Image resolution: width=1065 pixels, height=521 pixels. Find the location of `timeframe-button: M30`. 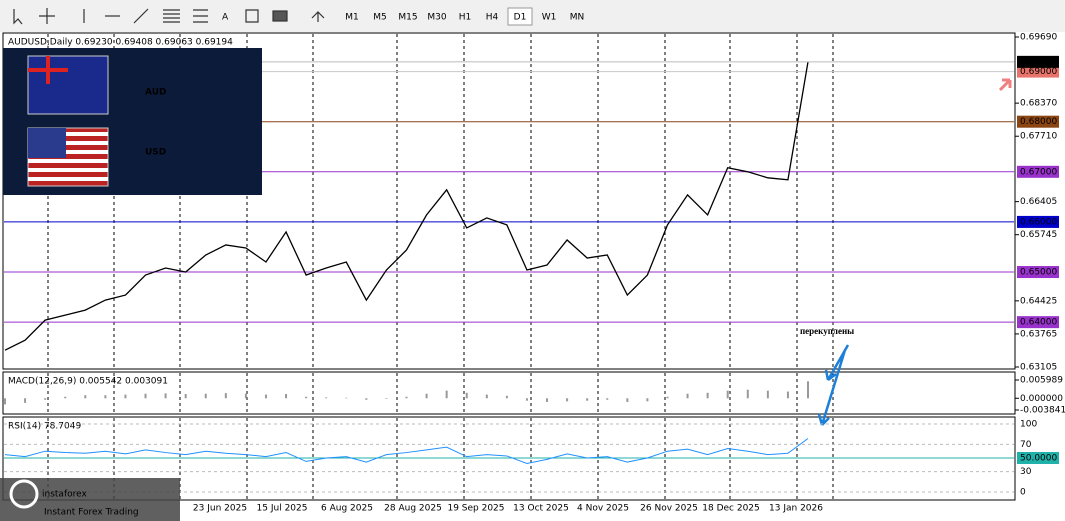

timeframe-button: M30 is located at coordinates (436, 18).